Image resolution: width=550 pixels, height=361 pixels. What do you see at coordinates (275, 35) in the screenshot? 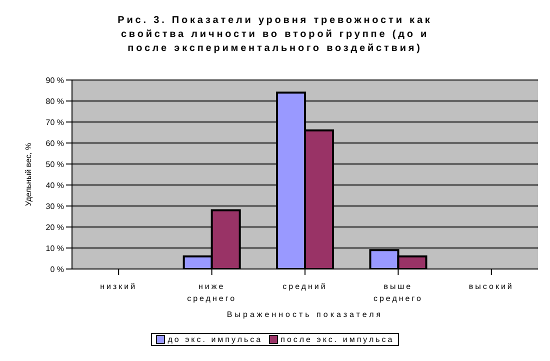
I see `chart-title: Рис. 3. Показатели уровня тревожности как свойства личности во второй группе (до и после экспериментального воздействия)` at bounding box center [275, 35].